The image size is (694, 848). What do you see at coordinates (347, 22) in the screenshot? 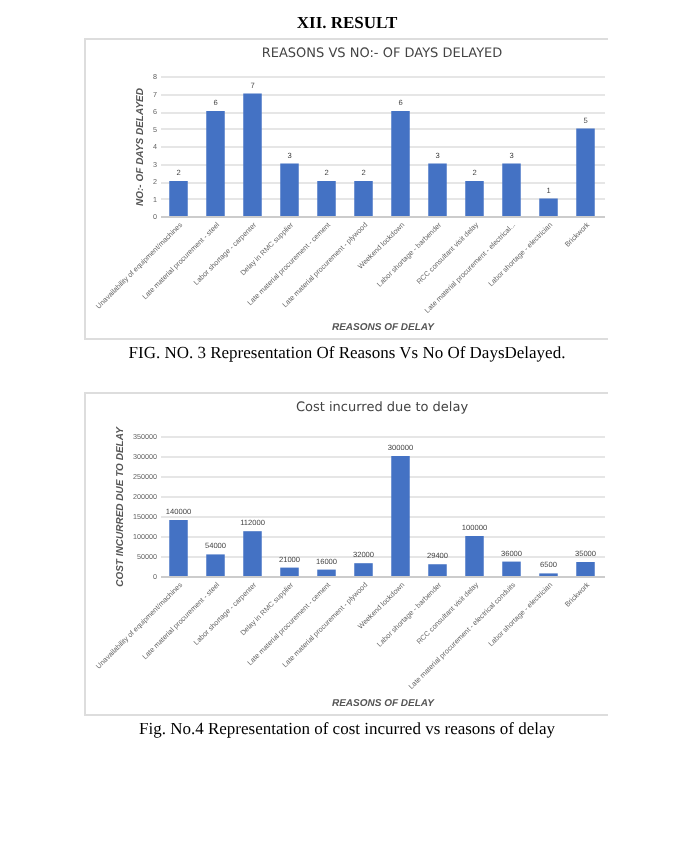
I see `text: XII. RESULT` at bounding box center [347, 22].